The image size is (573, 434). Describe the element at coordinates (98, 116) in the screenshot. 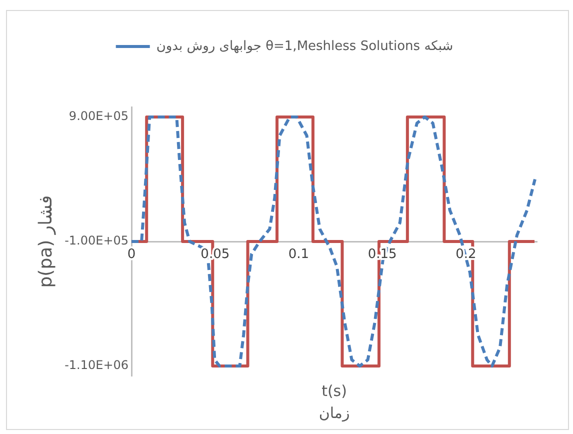

I see `y-tick-label: 9.00E+05` at that location.